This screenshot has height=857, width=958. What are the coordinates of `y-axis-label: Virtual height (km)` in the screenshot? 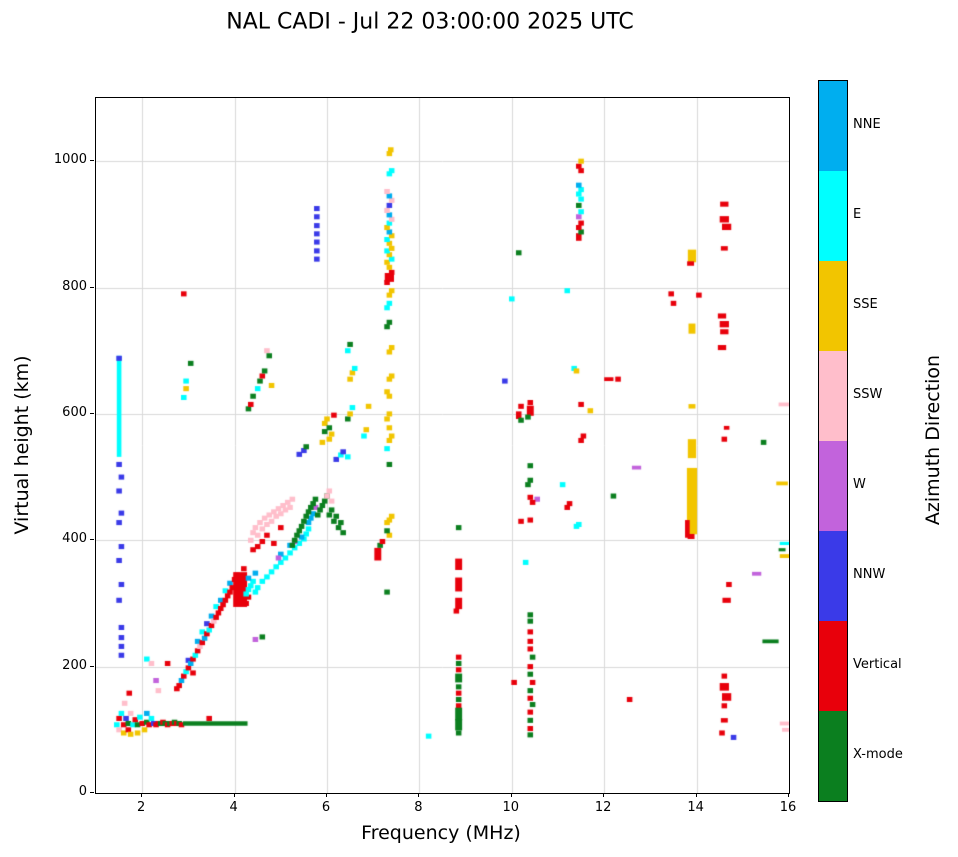 It's located at (22, 445).